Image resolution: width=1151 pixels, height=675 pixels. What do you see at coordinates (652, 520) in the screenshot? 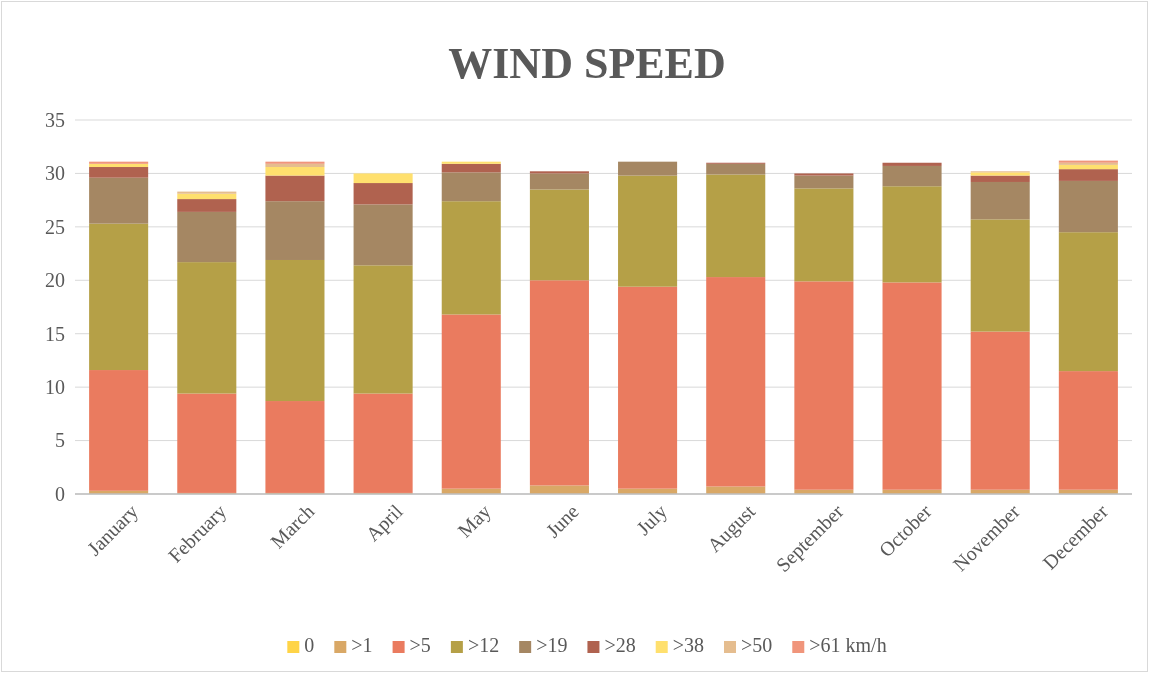
I see `x-tick-label: July` at bounding box center [652, 520].